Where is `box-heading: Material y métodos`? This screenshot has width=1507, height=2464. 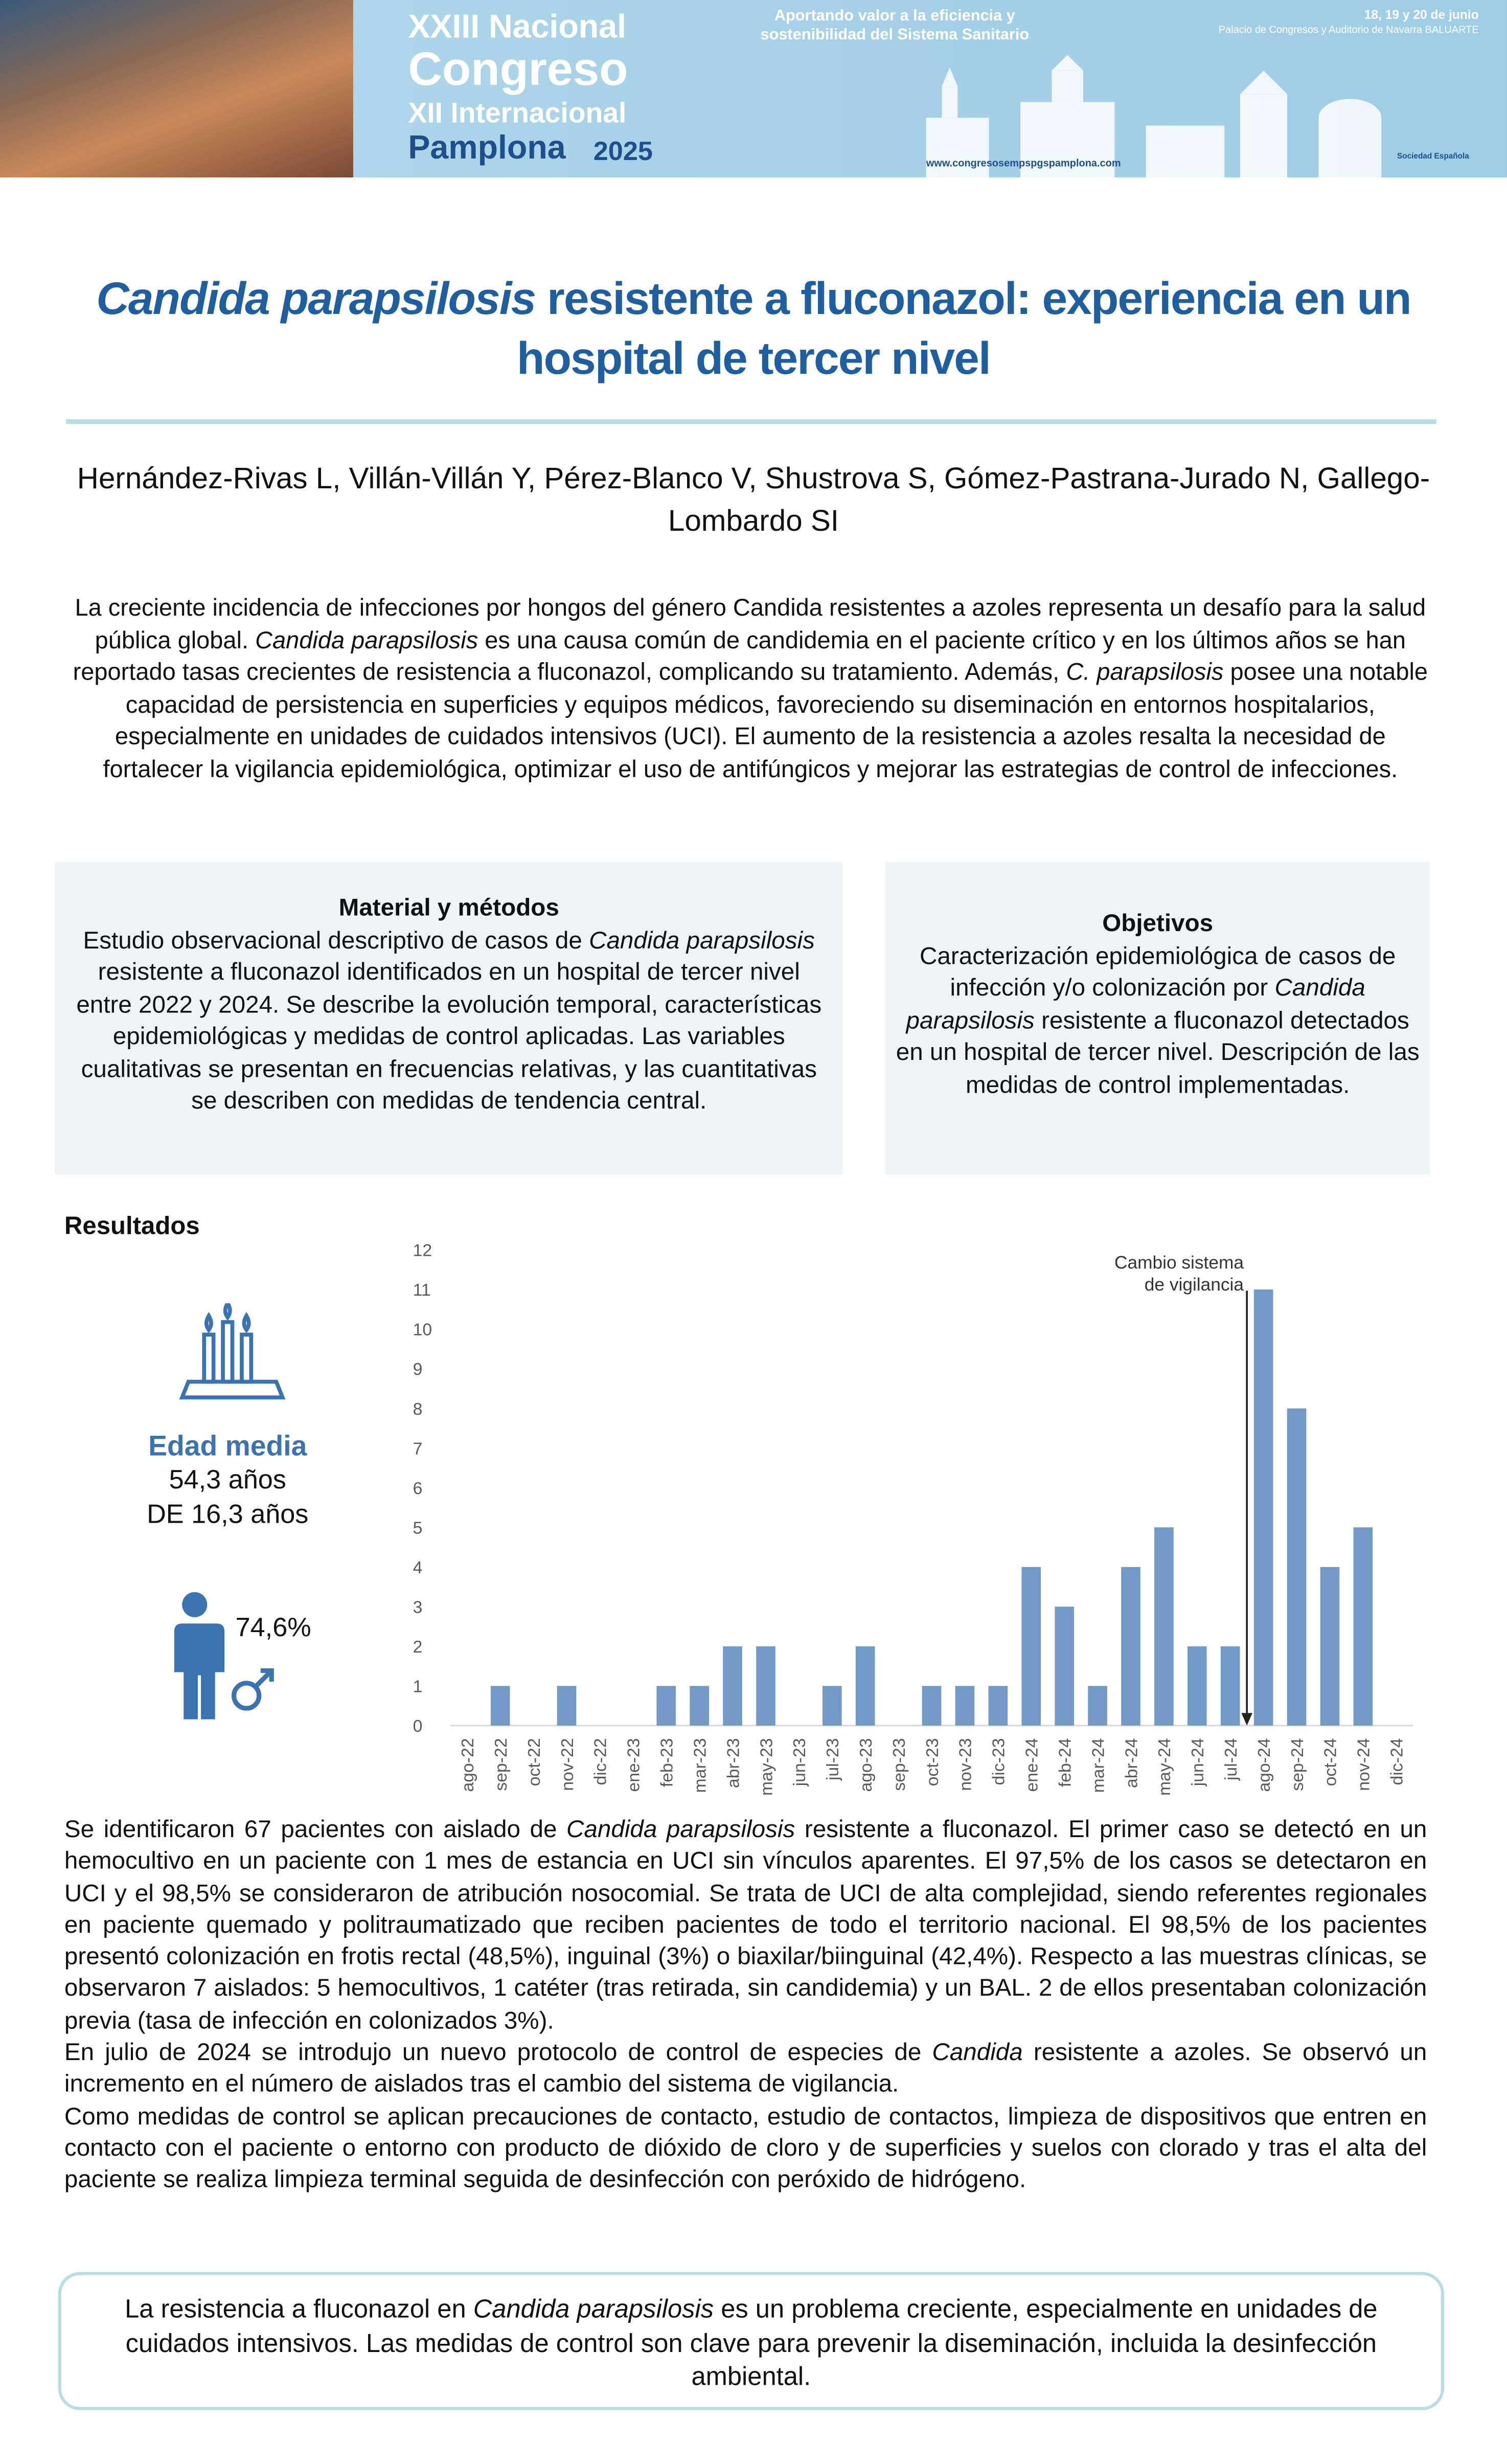 box-heading: Material y métodos is located at coordinates (448, 909).